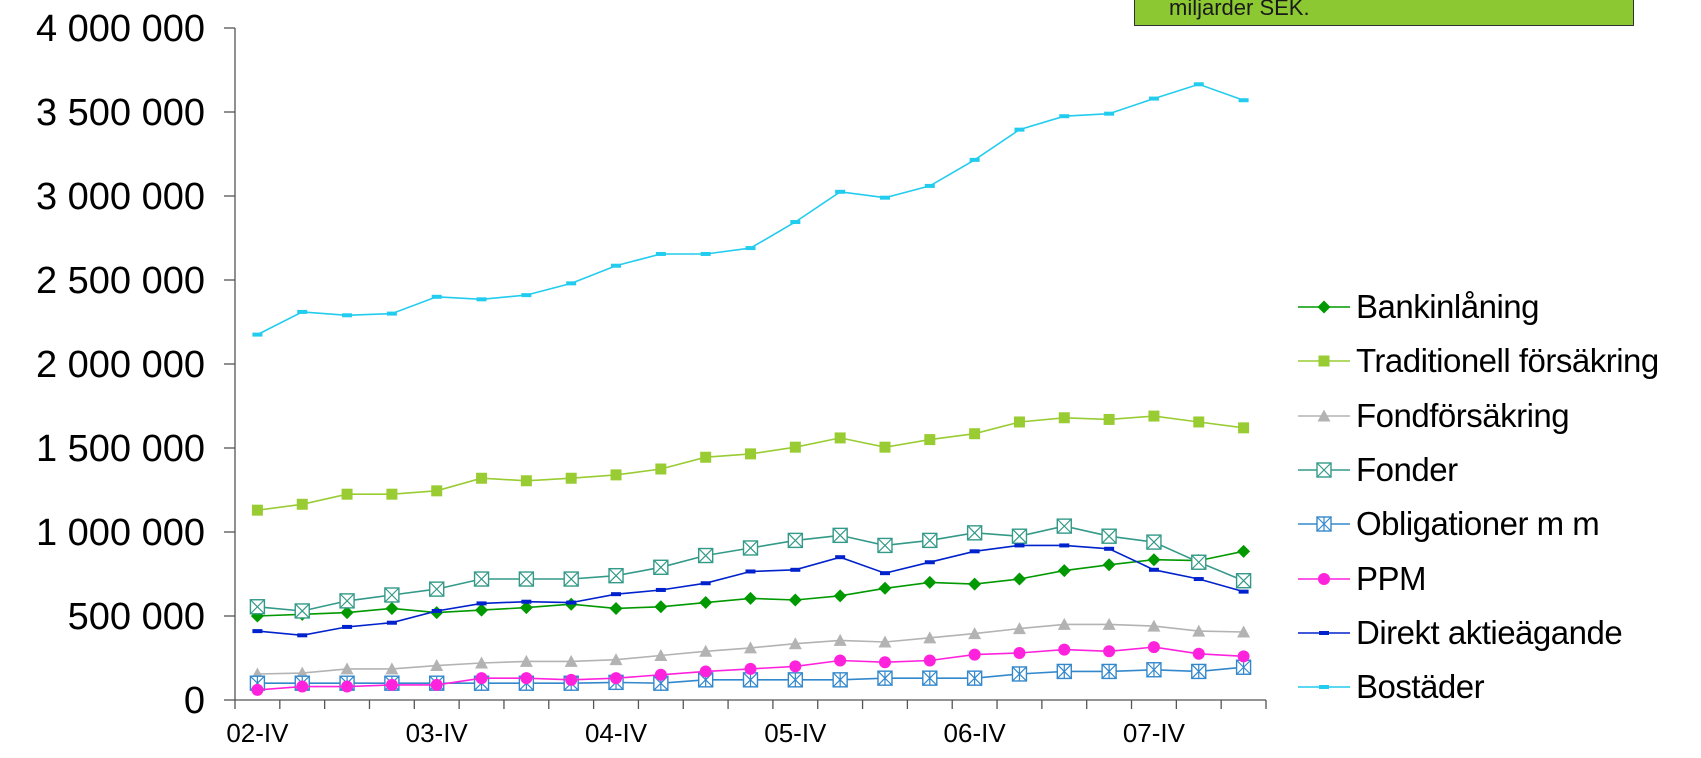 The height and width of the screenshot is (758, 1701). I want to click on y-tick-label: 1 500 000, so click(120, 449).